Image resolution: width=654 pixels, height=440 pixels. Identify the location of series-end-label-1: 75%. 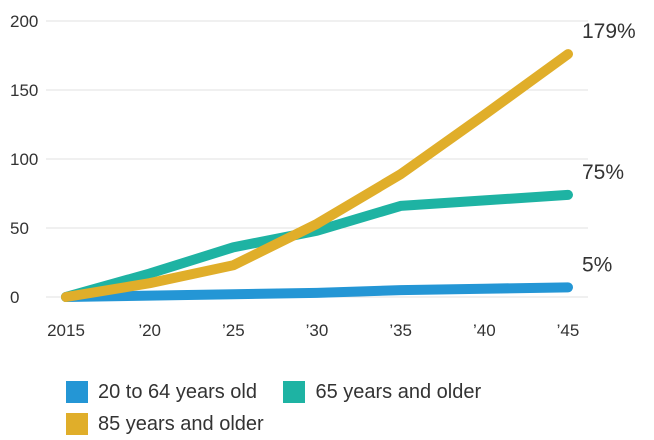
(603, 172).